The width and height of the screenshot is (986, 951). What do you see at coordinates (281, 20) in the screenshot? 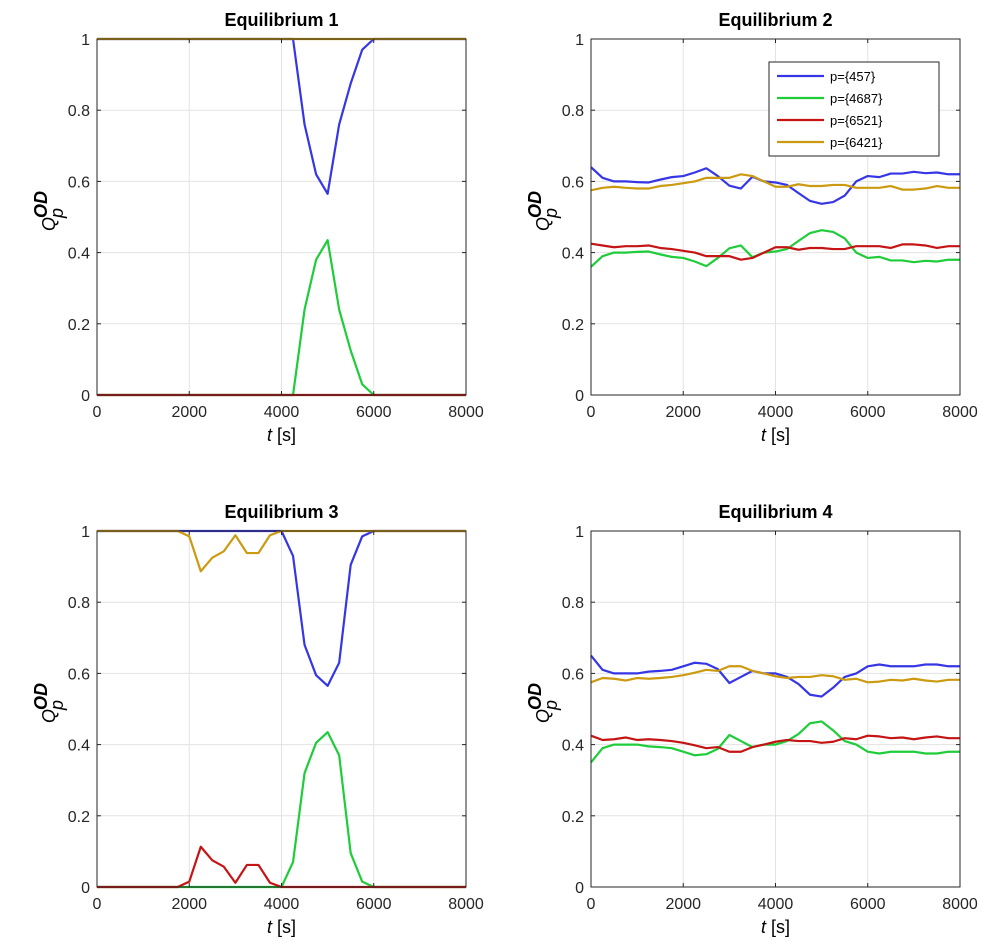
I see `chart-title: Equilibrium 1` at bounding box center [281, 20].